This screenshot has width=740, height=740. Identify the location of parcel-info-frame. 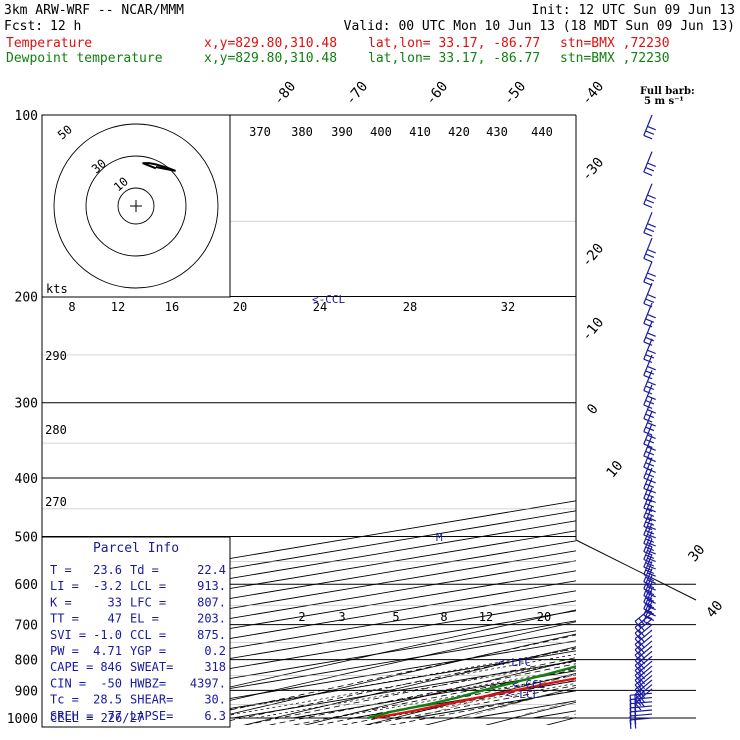
(136, 632).